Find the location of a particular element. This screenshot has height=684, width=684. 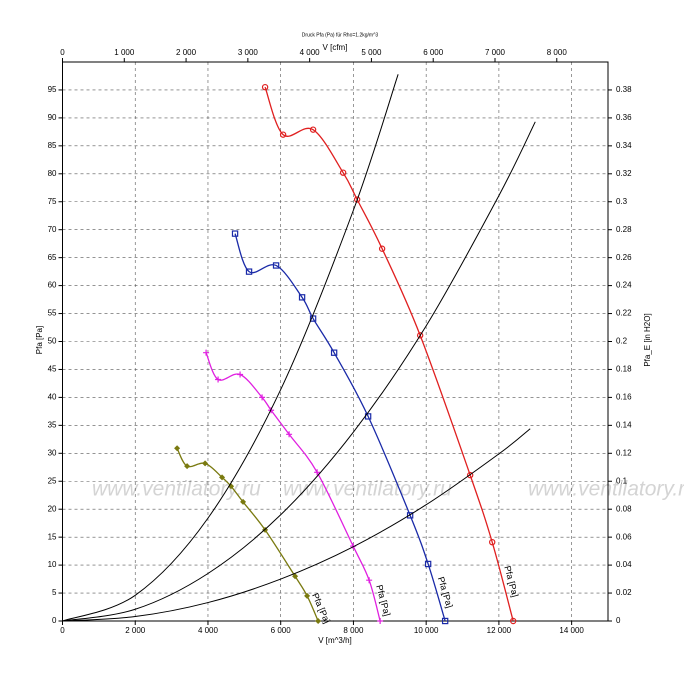

x2-tick-label: 4 000 is located at coordinates (310, 52).